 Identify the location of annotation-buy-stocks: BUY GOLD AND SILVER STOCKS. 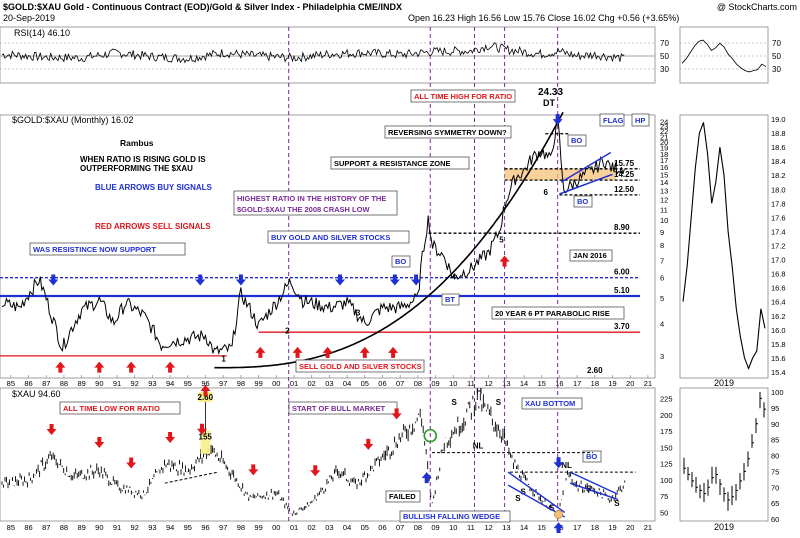
(330, 237).